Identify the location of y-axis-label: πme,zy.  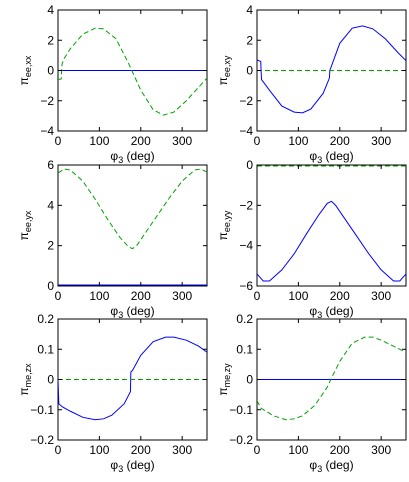
(224, 379).